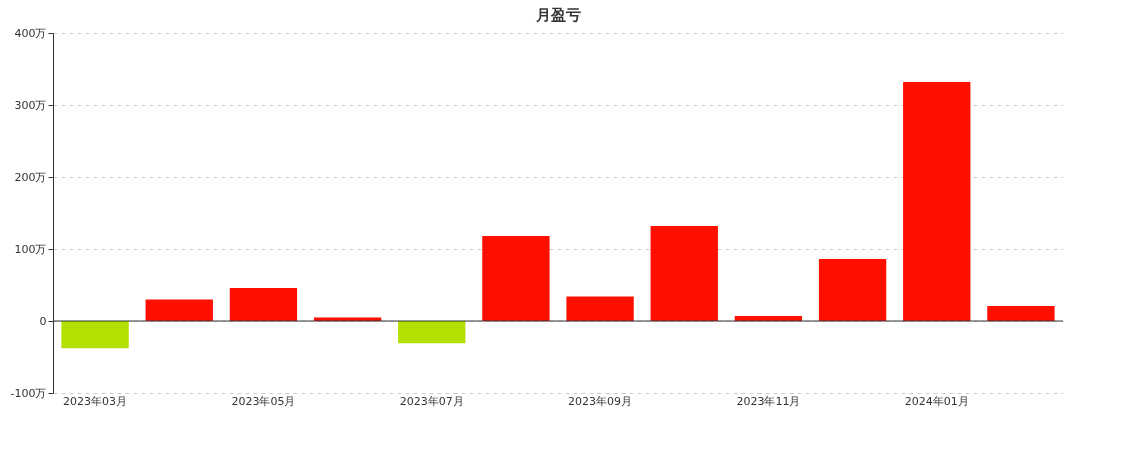 This screenshot has width=1122, height=463. What do you see at coordinates (936, 401) in the screenshot?
I see `x-tick-label: 2024年01月` at bounding box center [936, 401].